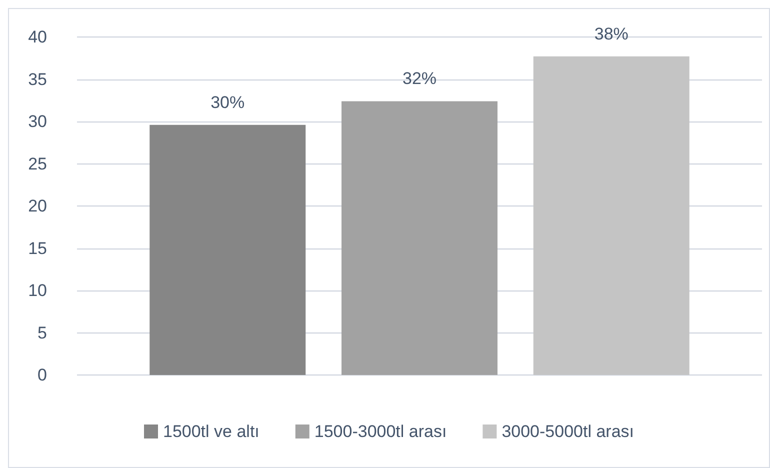 The height and width of the screenshot is (468, 770). I want to click on y-tick-label: 5, so click(42, 332).